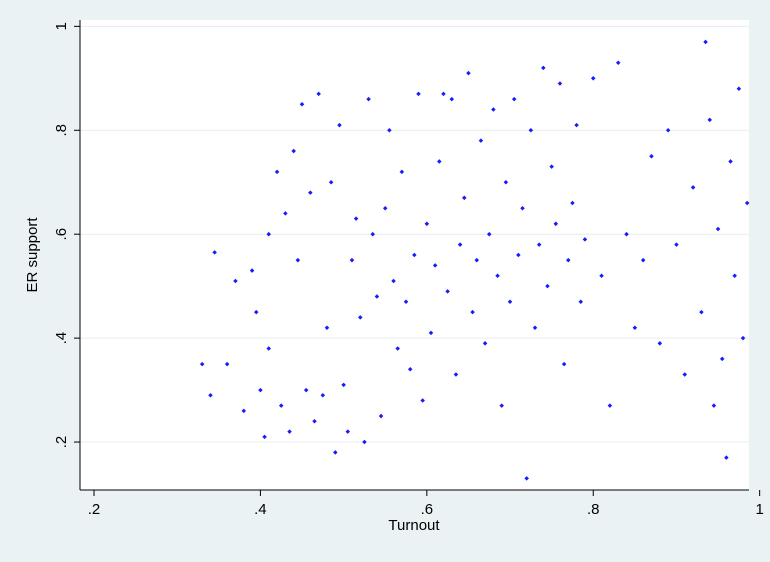 The image size is (770, 562). Describe the element at coordinates (759, 509) in the screenshot. I see `x-tick-label: 1` at that location.